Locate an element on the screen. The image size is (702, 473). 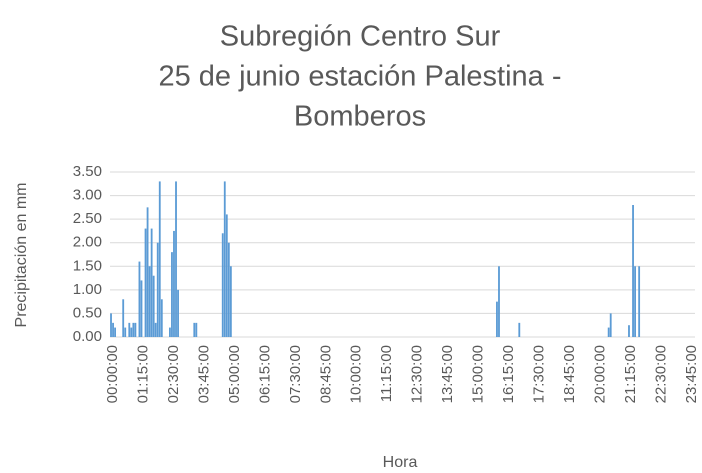
x-tick-label: 15:00:00 is located at coordinates (478, 374).